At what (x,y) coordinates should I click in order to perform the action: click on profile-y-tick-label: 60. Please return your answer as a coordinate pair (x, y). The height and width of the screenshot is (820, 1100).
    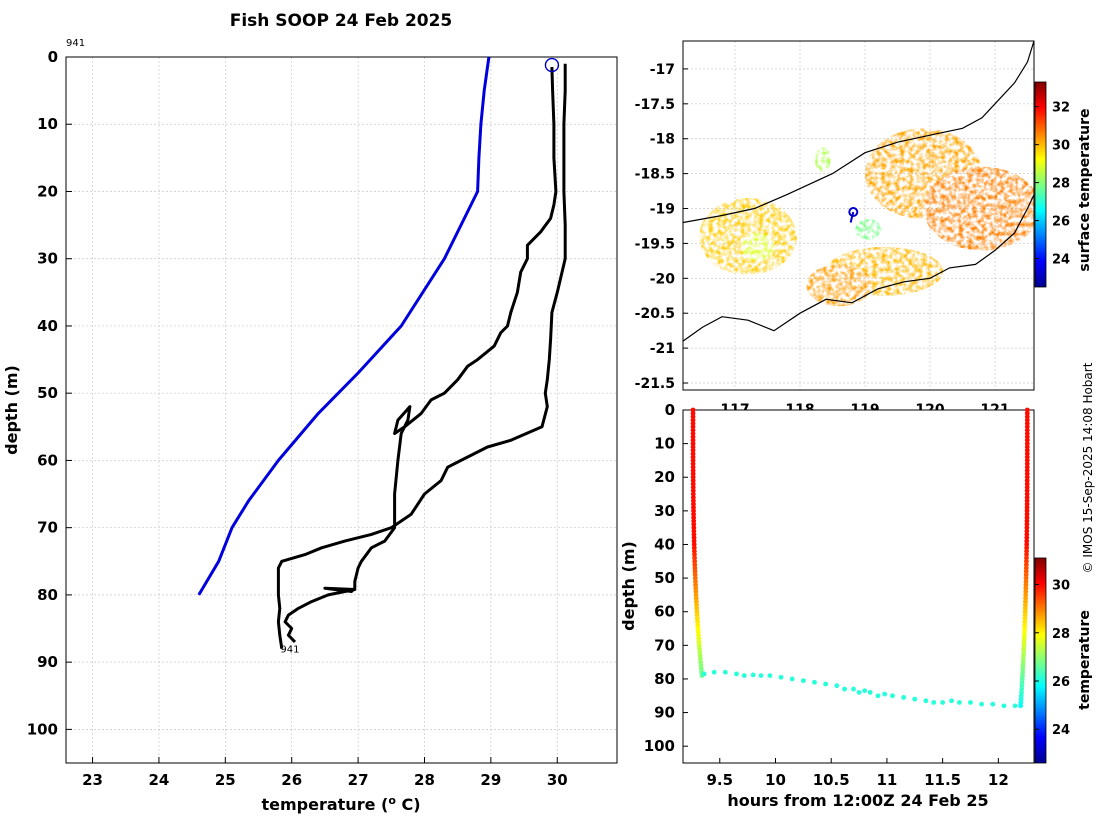
    Looking at the image, I should click on (47, 460).